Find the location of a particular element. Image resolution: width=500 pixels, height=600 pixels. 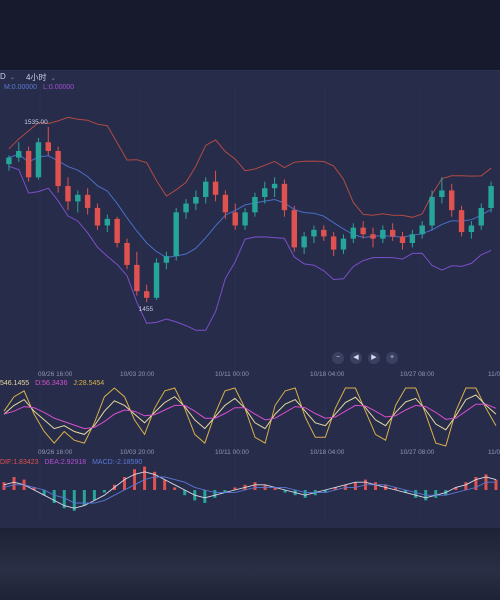

macd-panel is located at coordinates (250, 488).